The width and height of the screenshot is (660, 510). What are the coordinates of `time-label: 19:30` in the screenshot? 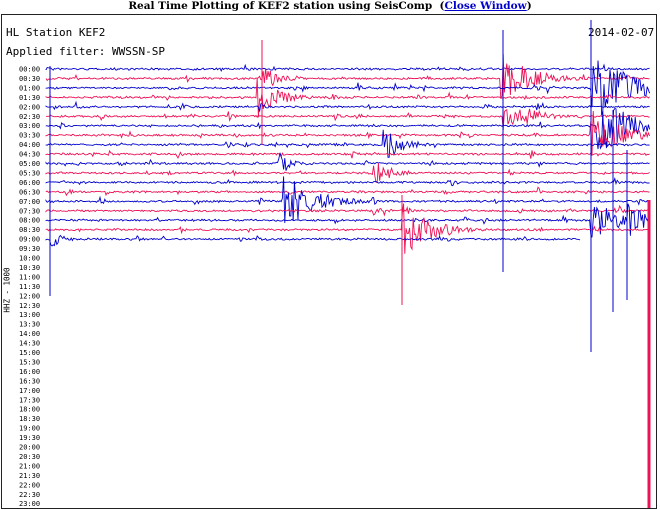 It's located at (29, 438).